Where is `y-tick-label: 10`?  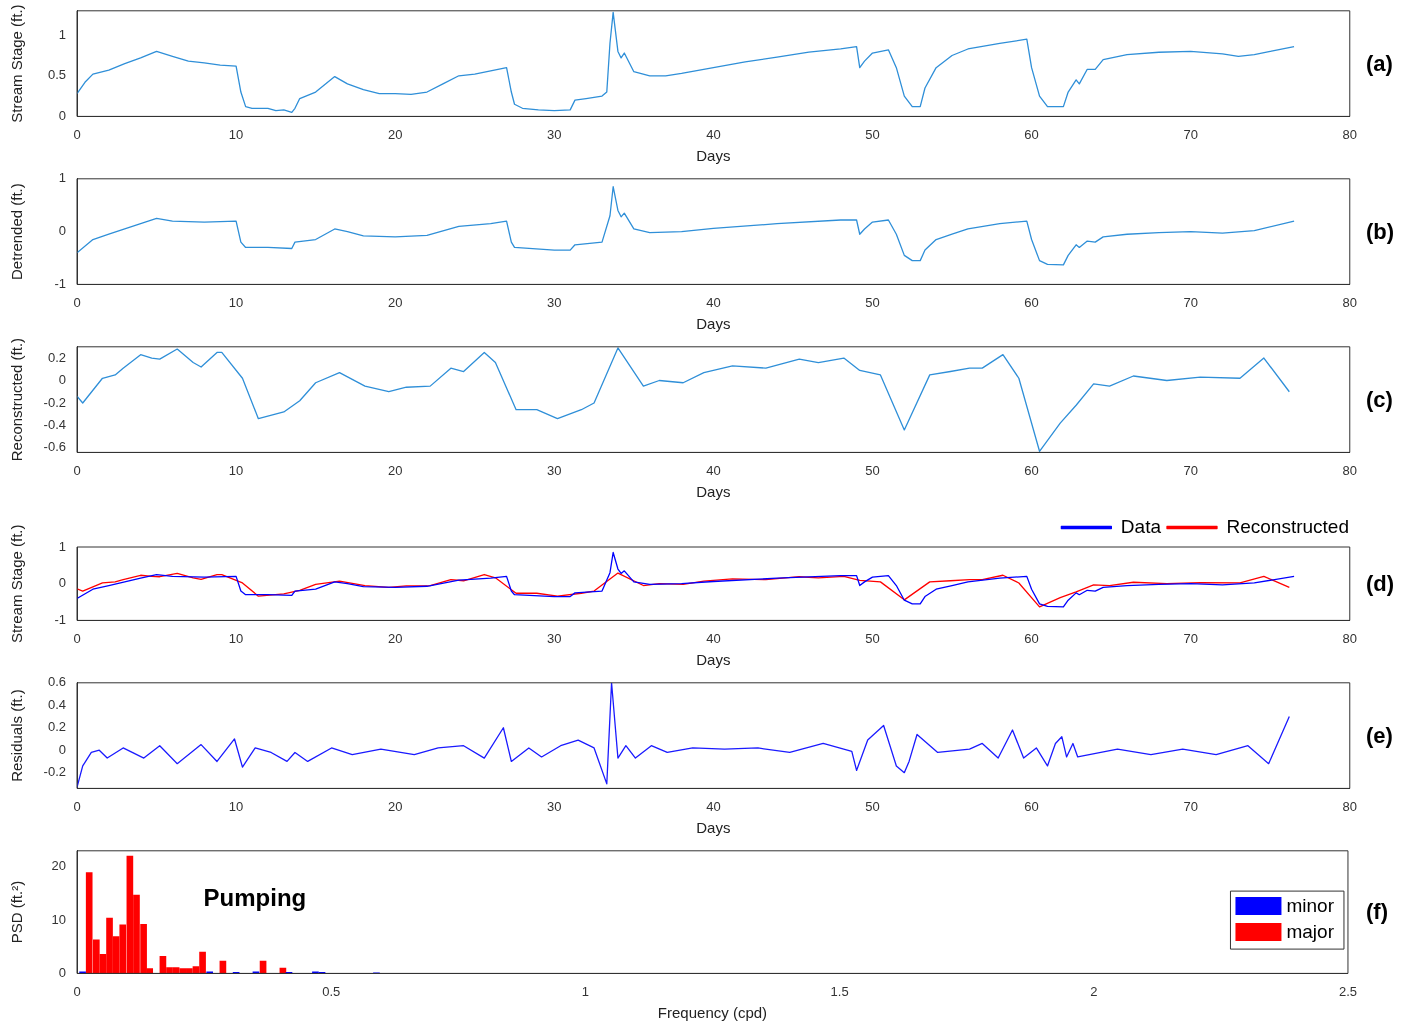 y-tick-label: 10 is located at coordinates (58, 919).